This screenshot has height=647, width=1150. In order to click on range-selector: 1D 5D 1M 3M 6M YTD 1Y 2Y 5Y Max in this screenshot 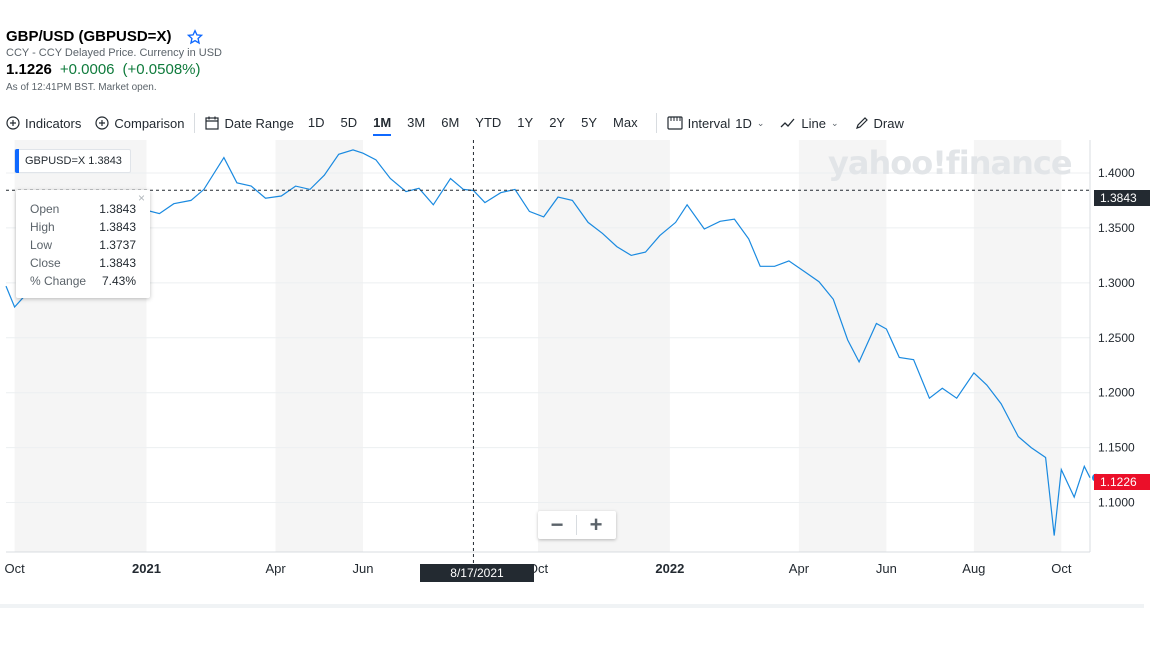, I will do `click(473, 125)`.